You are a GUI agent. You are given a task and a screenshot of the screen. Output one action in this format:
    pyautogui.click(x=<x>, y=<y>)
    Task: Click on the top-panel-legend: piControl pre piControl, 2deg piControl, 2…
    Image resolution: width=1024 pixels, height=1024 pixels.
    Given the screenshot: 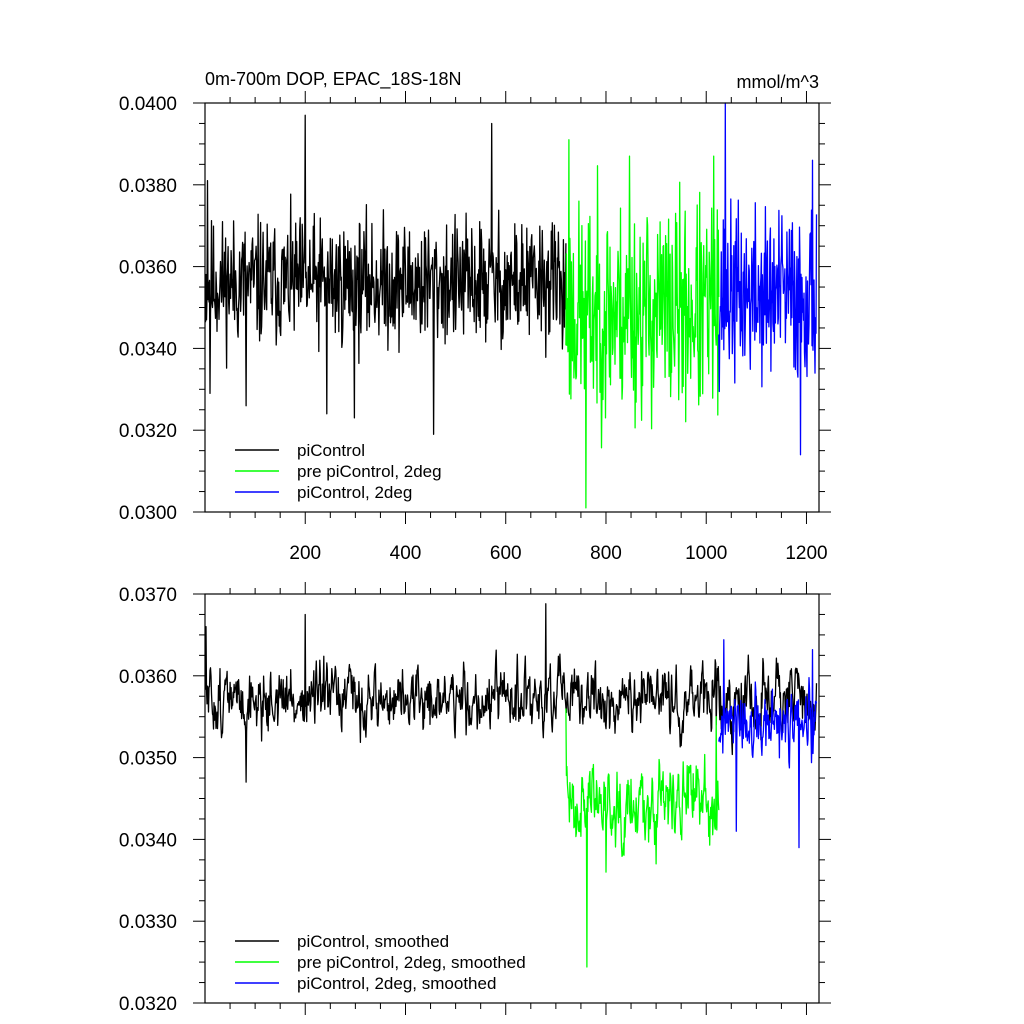 What is the action you would take?
    pyautogui.click(x=338, y=471)
    